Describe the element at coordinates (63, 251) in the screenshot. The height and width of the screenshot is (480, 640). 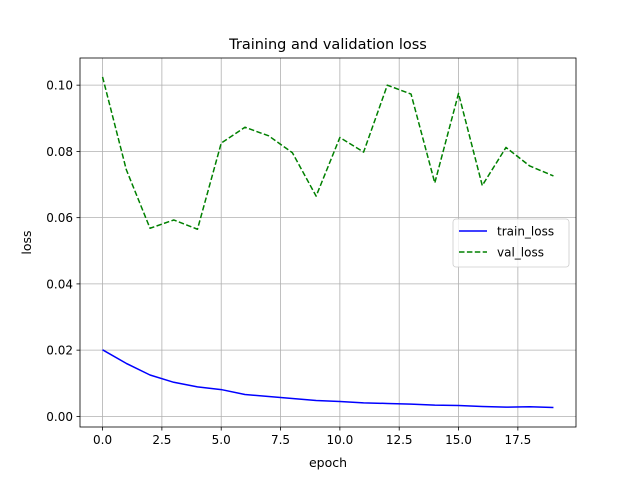
I see `y-axis-ticks: 0.00 0.02 0.04 0.06 0.08 0.10` at that location.